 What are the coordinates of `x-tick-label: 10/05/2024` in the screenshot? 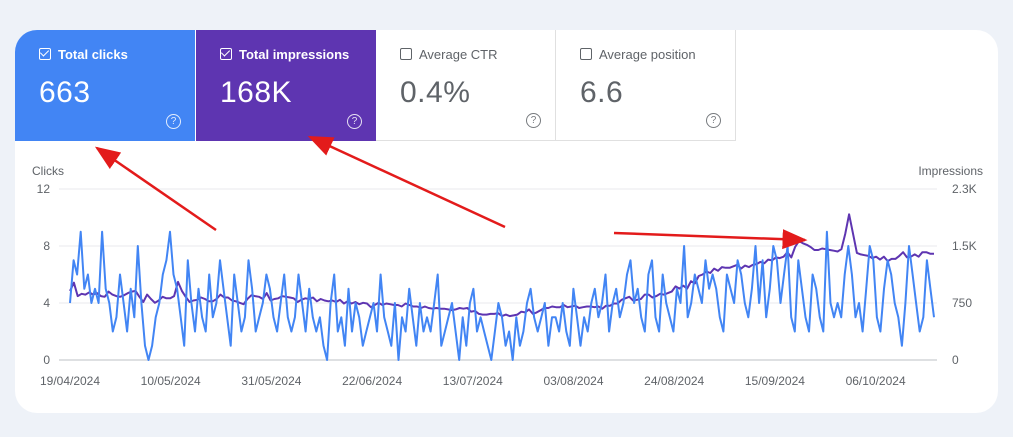 It's located at (171, 381).